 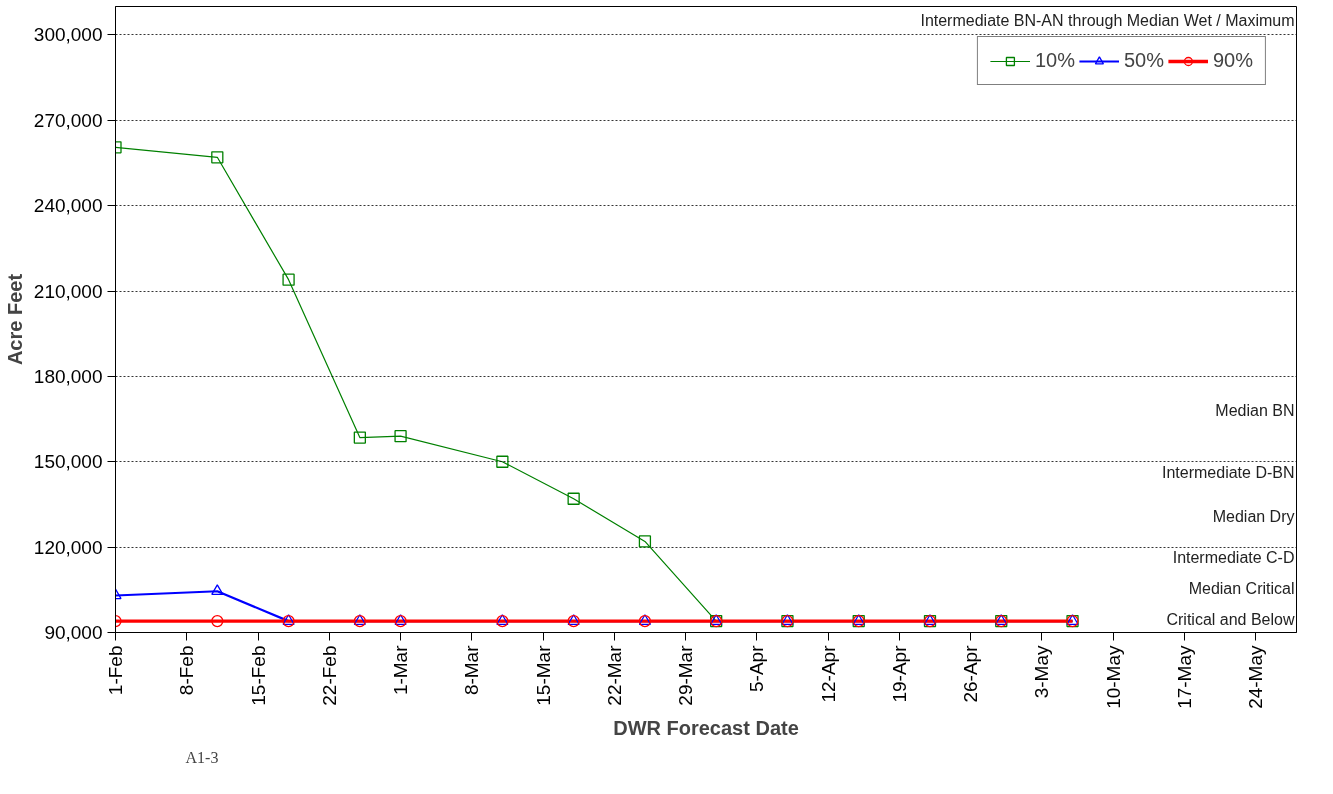 What do you see at coordinates (1228, 473) in the screenshot?
I see `annotation: Intermediate D-BN` at bounding box center [1228, 473].